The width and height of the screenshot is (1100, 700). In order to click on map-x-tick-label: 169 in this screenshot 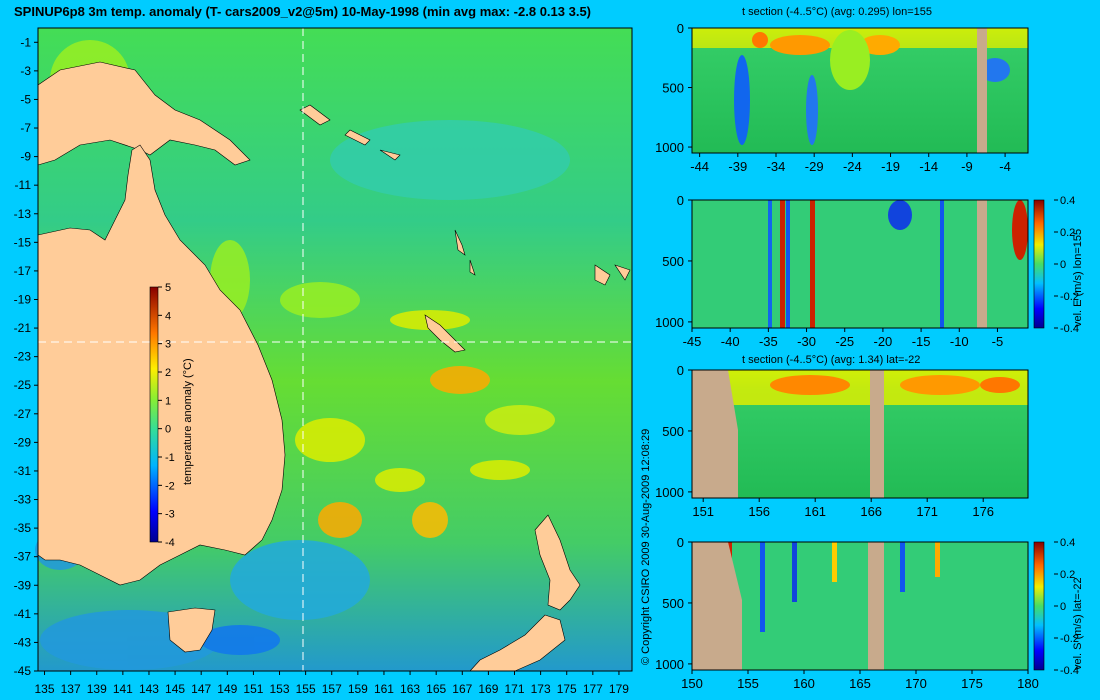, I will do `click(488, 689)`.